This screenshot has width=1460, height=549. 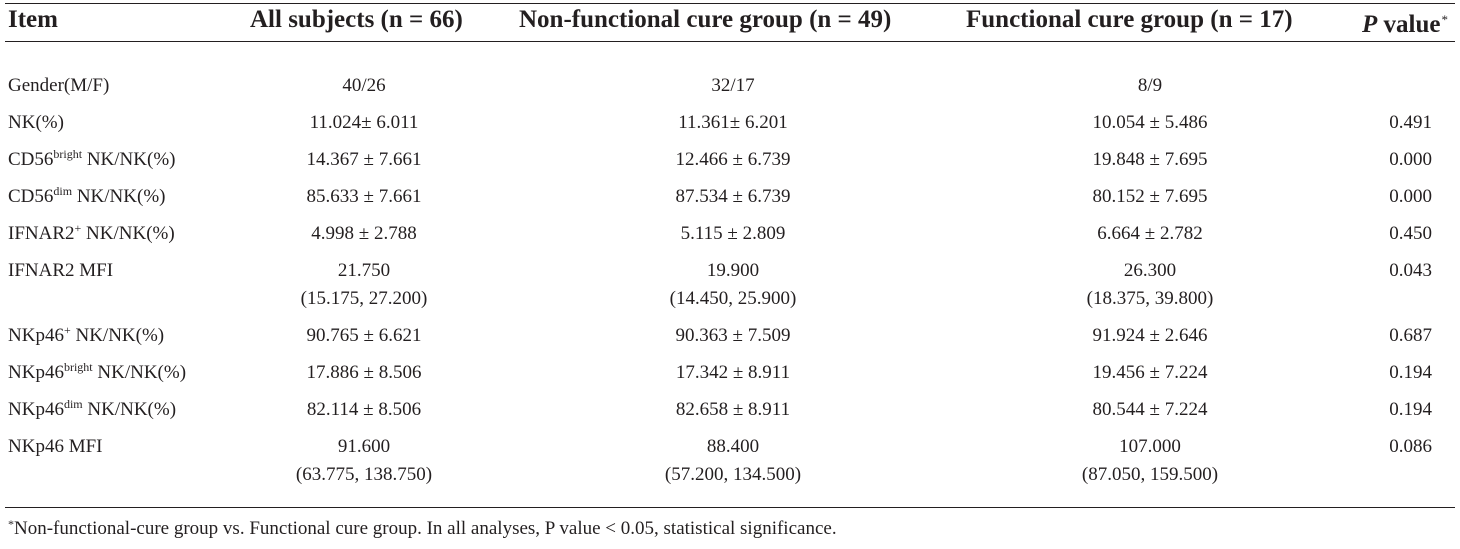 I want to click on cell-non-functional-cure: 90.363 ± 7.509, so click(x=733, y=336).